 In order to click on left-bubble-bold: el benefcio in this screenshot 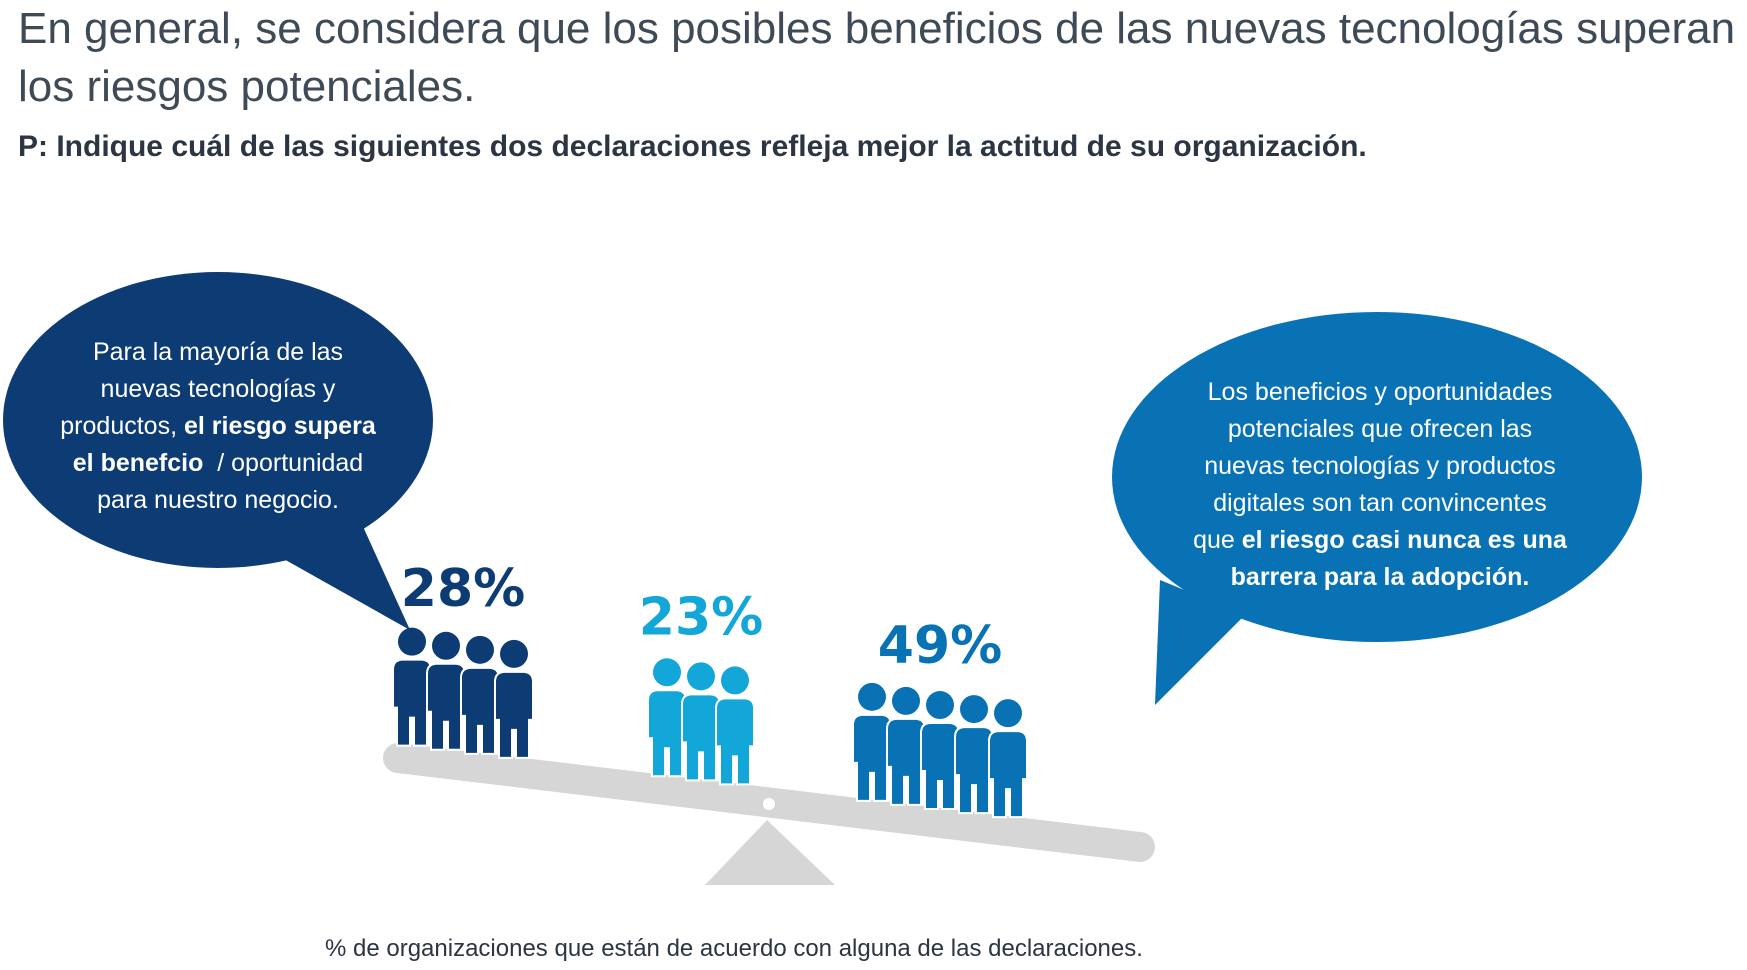, I will do `click(138, 463)`.